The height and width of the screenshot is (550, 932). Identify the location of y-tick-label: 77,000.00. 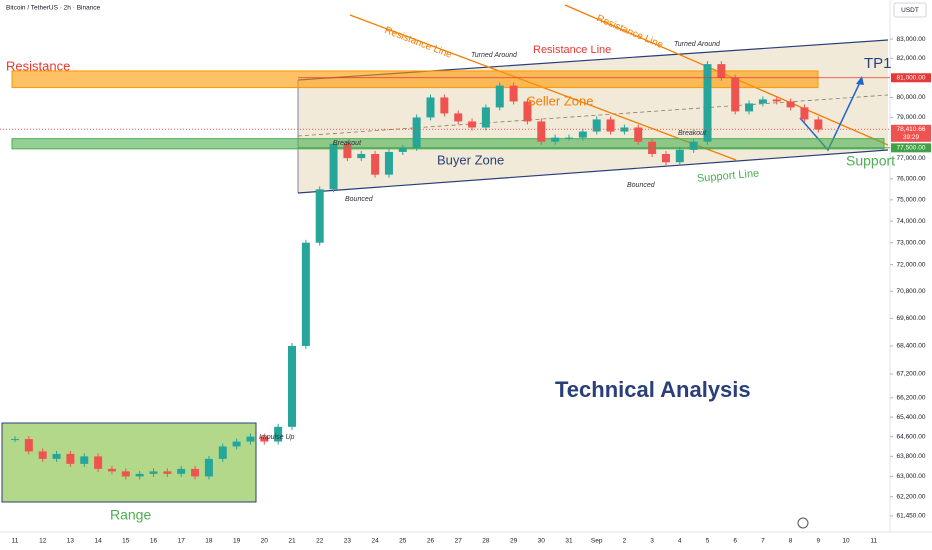
(911, 158).